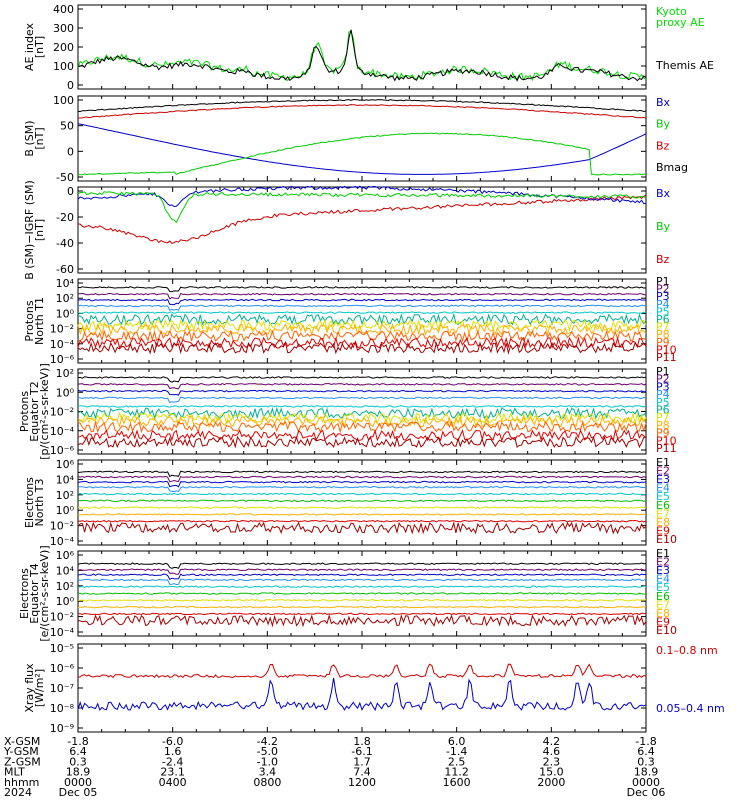 This screenshot has height=800, width=750. What do you see at coordinates (172, 741) in the screenshot?
I see `x-row-value: -6.0` at bounding box center [172, 741].